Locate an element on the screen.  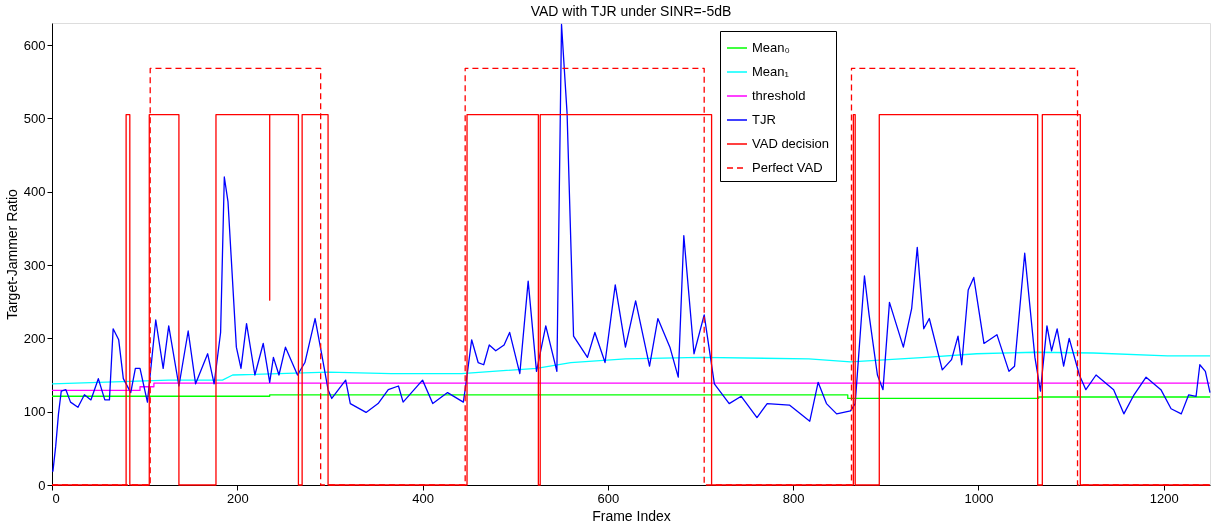
legend-label: Mean₁ is located at coordinates (771, 71).